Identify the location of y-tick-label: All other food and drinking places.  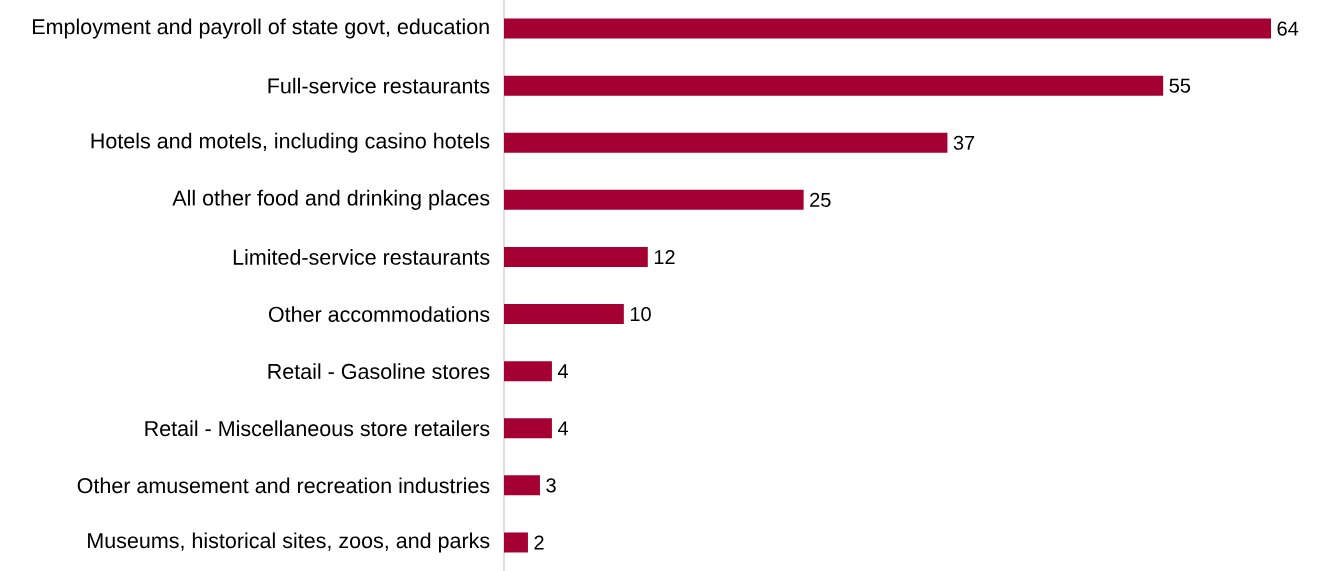
(331, 199).